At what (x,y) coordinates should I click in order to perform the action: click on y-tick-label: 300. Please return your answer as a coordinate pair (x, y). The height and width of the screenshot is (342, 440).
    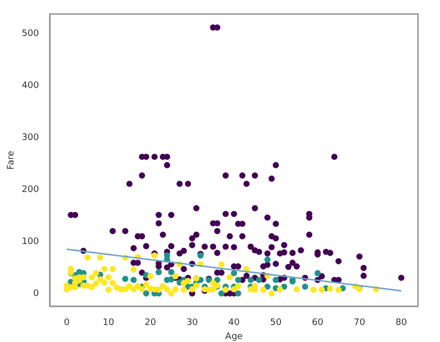
    Looking at the image, I should click on (31, 137).